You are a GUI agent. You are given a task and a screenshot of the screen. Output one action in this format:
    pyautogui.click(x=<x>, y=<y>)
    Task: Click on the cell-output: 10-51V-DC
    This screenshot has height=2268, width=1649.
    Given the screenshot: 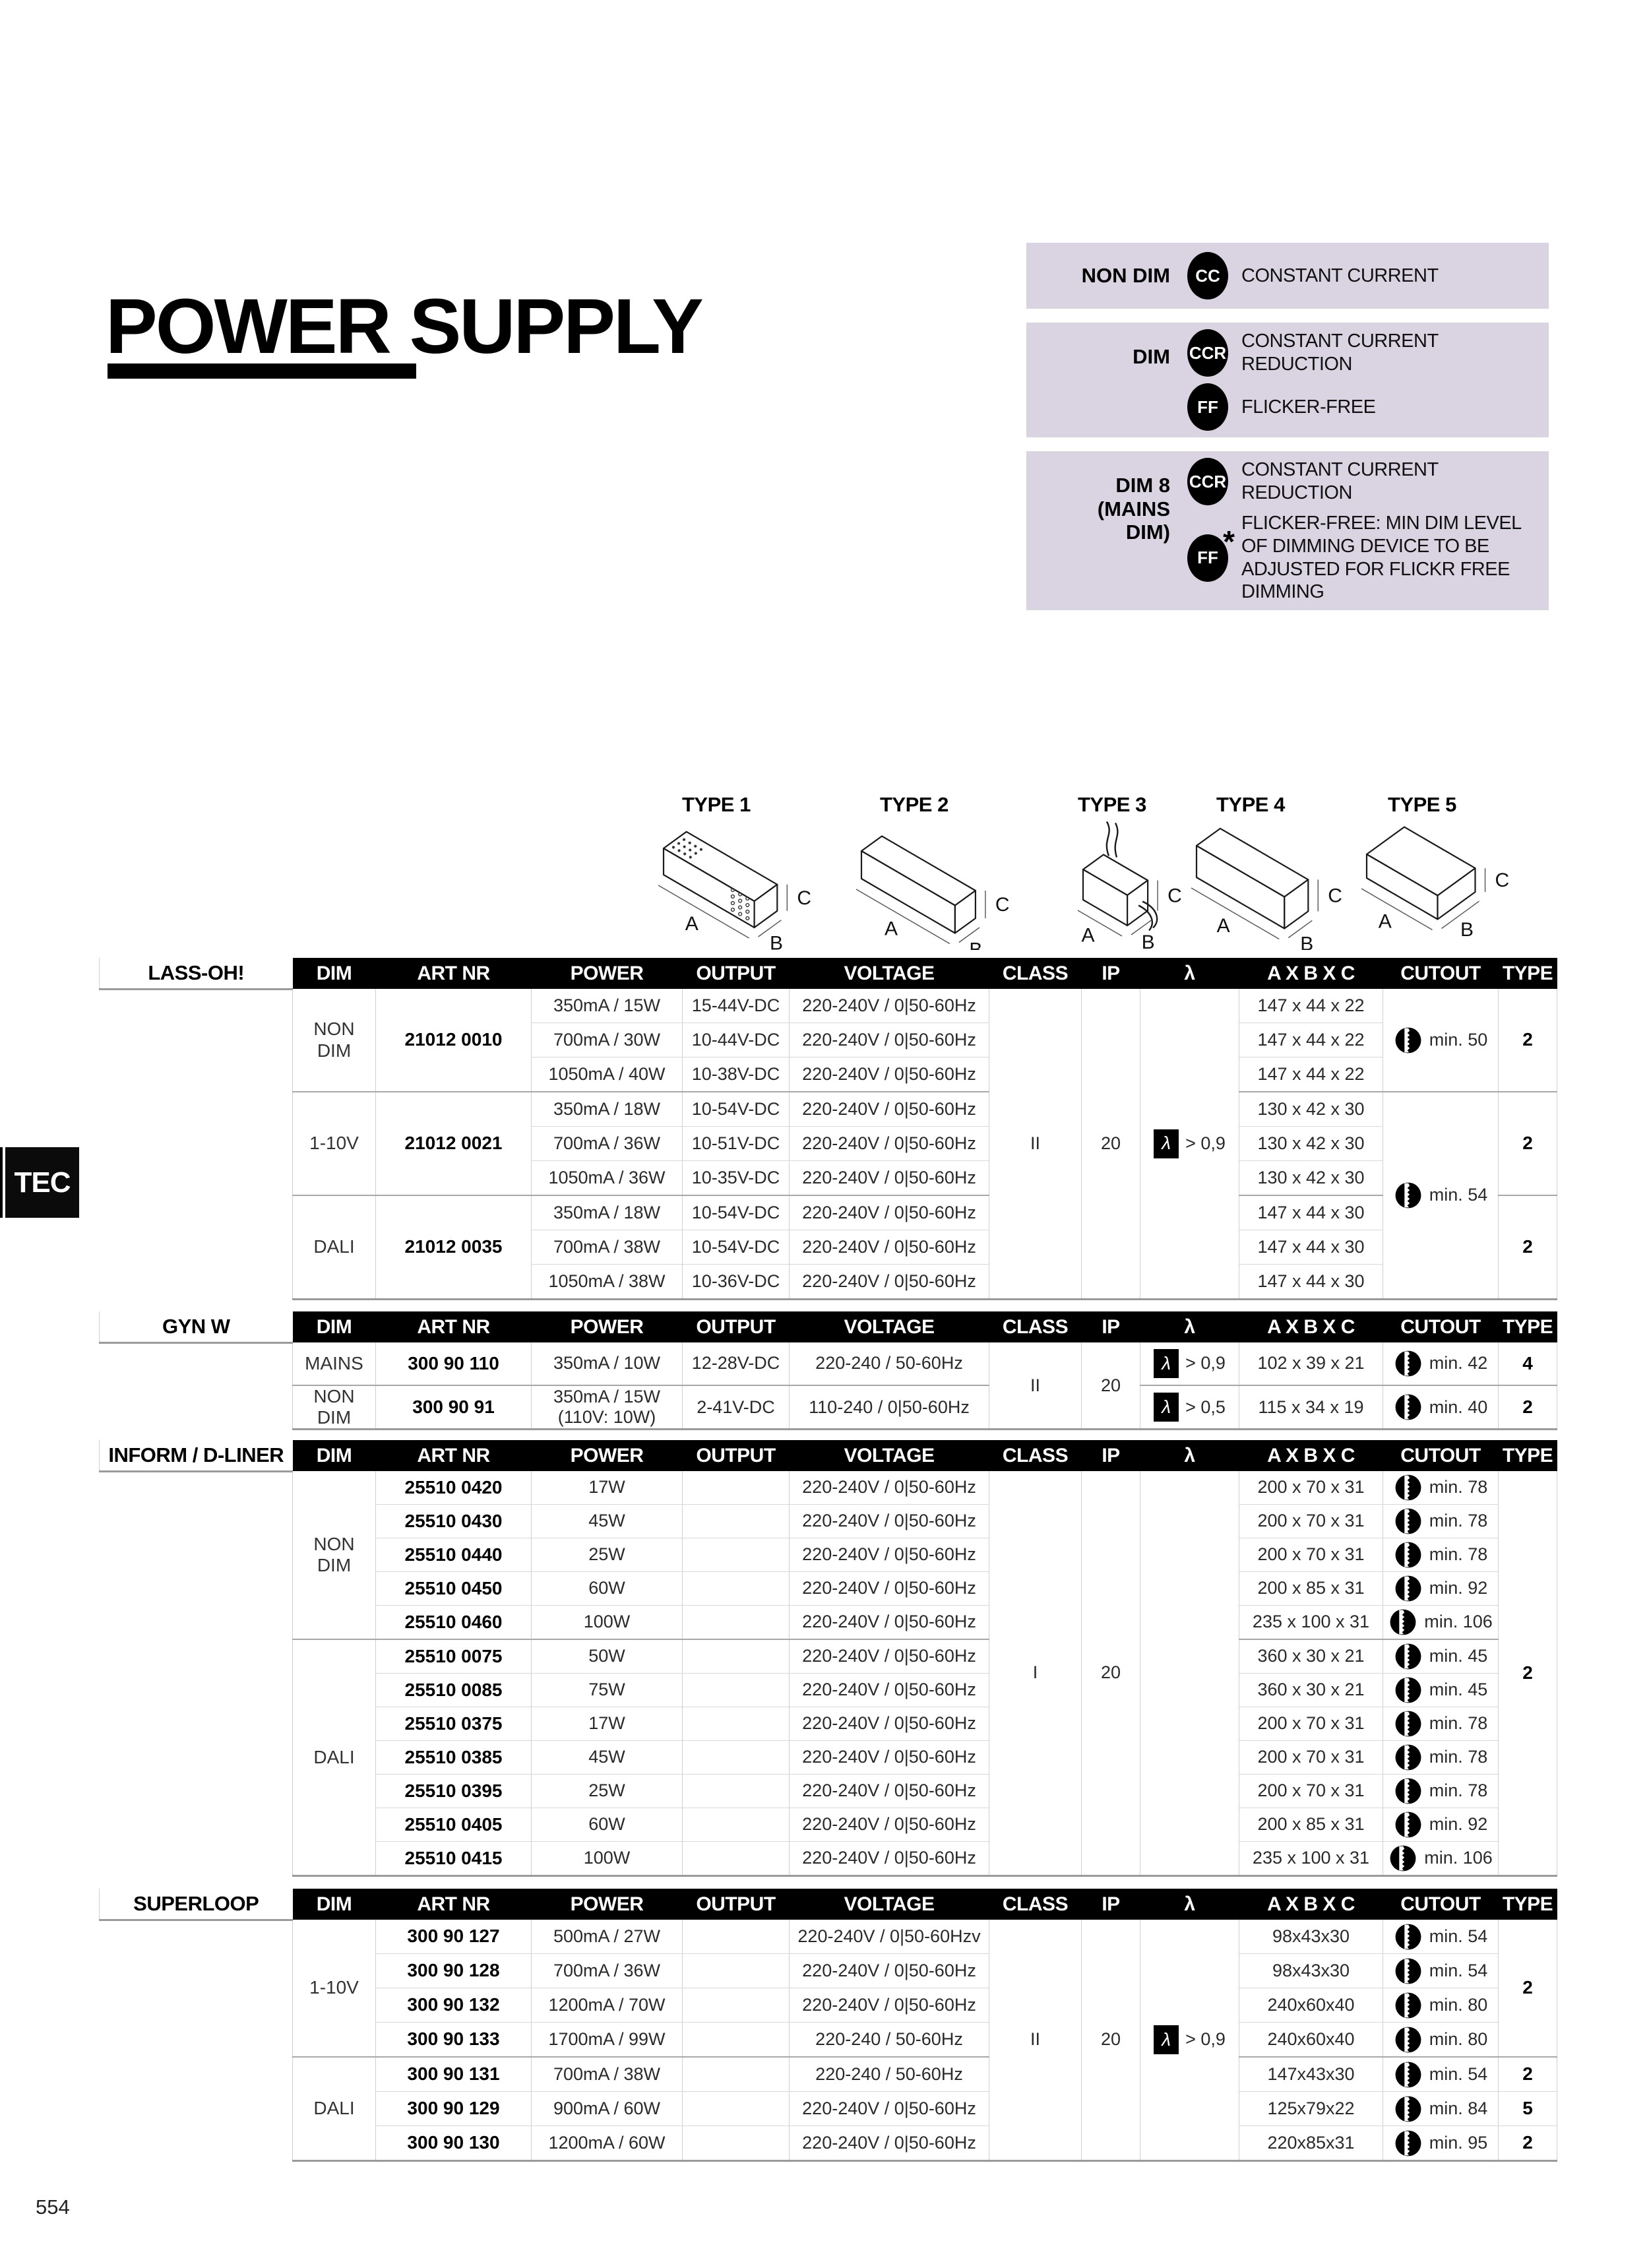 What is the action you would take?
    pyautogui.click(x=736, y=1143)
    